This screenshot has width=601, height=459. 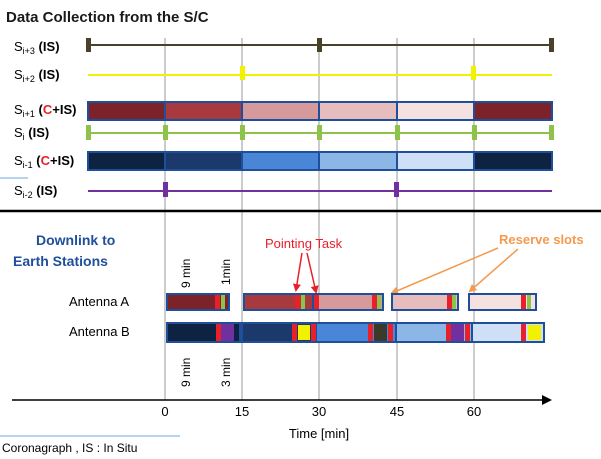 What do you see at coordinates (541, 239) in the screenshot?
I see `reserve-slots-label: Reserve slots` at bounding box center [541, 239].